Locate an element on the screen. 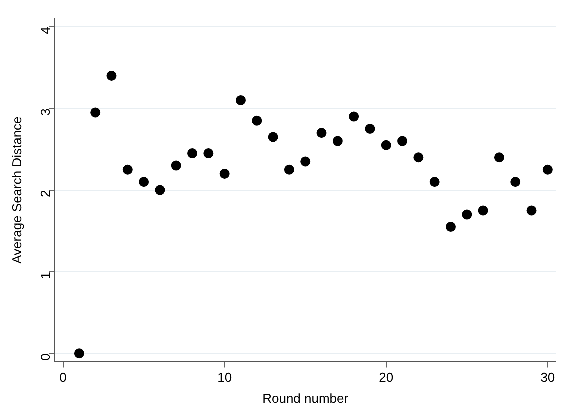 The width and height of the screenshot is (576, 417). y-tick-label: 3 is located at coordinates (45, 112).